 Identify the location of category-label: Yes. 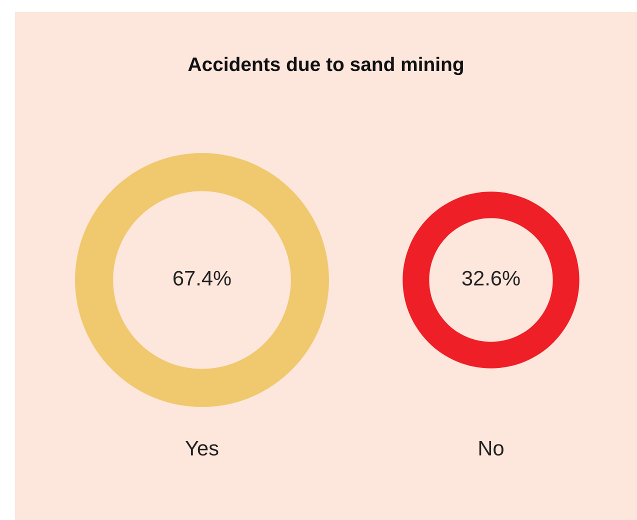
(201, 448).